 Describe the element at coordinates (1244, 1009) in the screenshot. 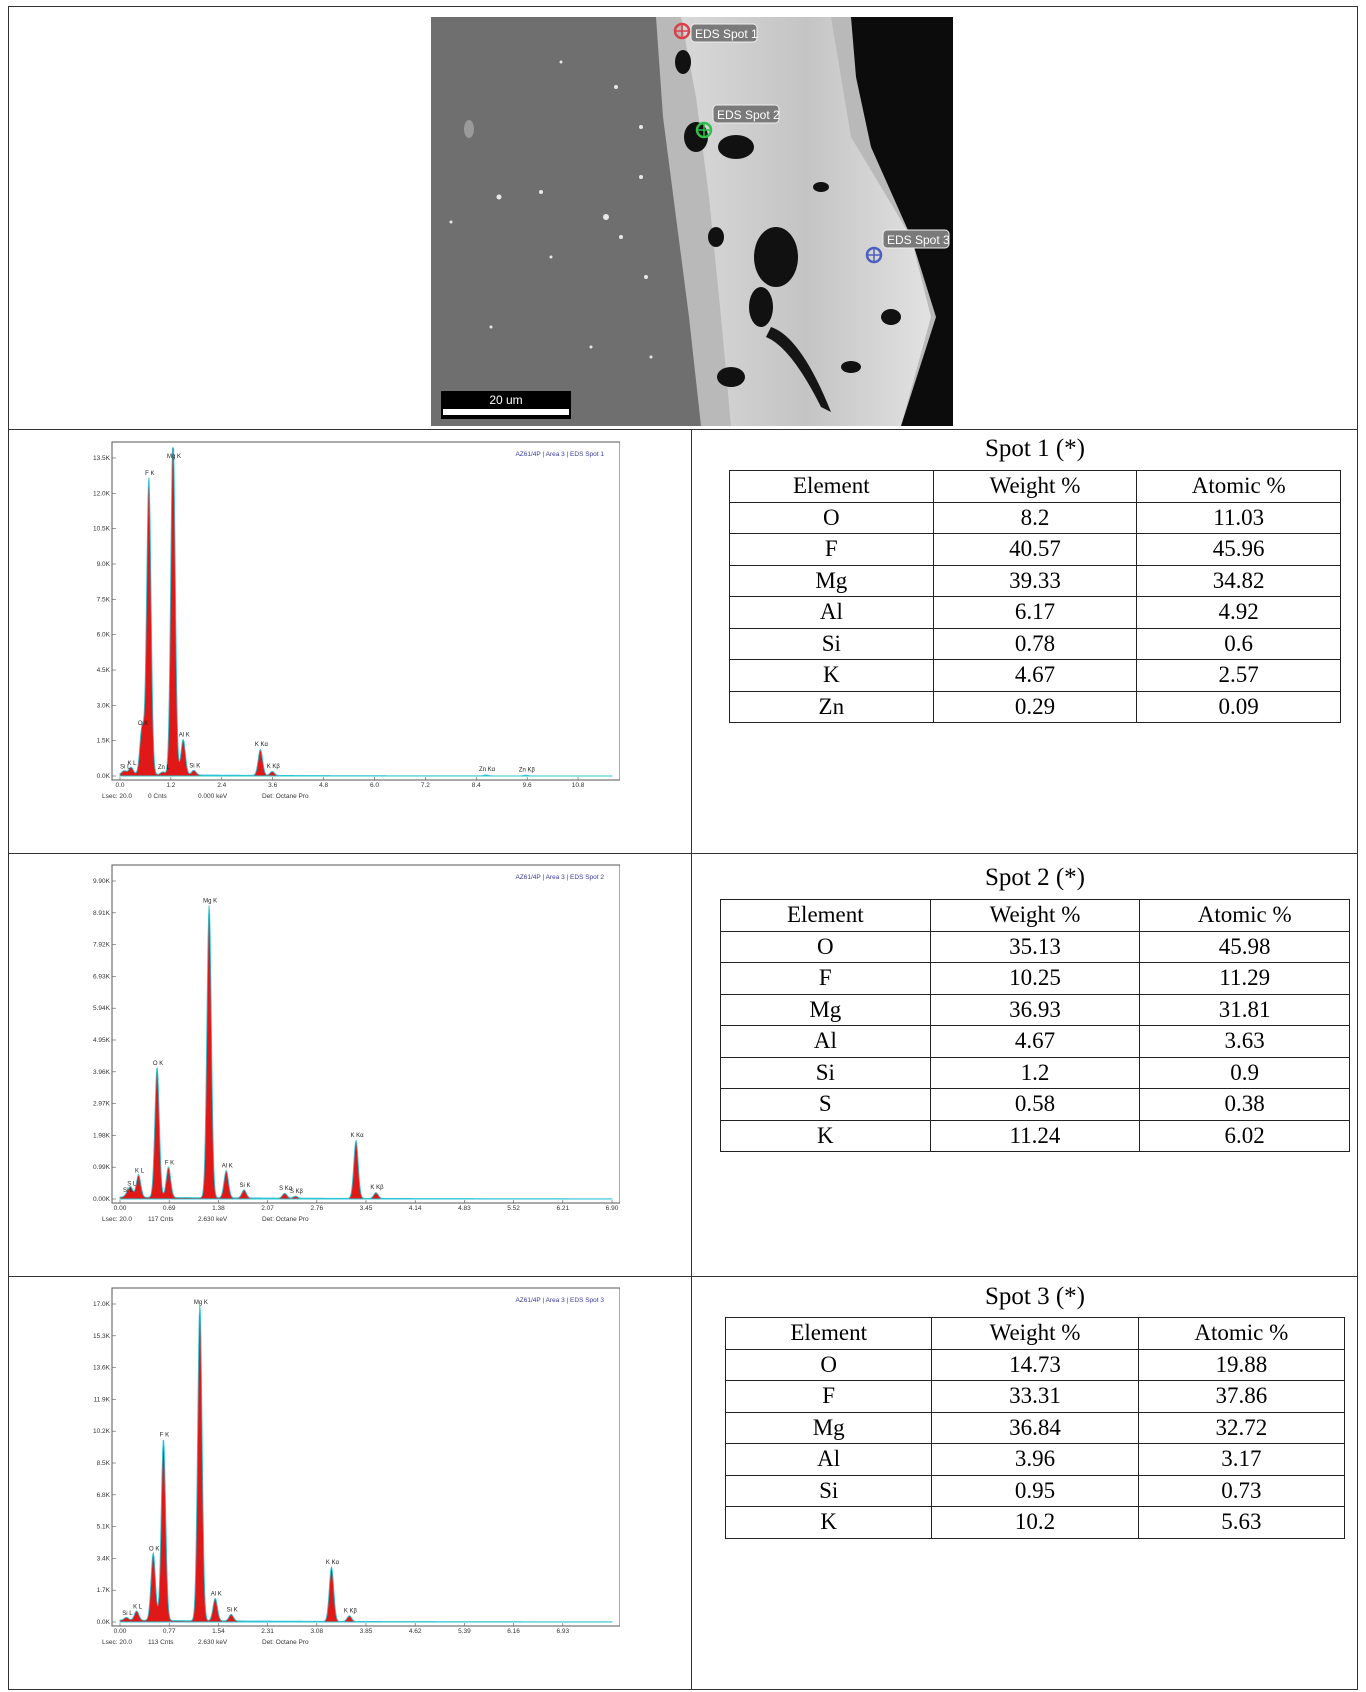

I see `table-cell: 31.81` at that location.